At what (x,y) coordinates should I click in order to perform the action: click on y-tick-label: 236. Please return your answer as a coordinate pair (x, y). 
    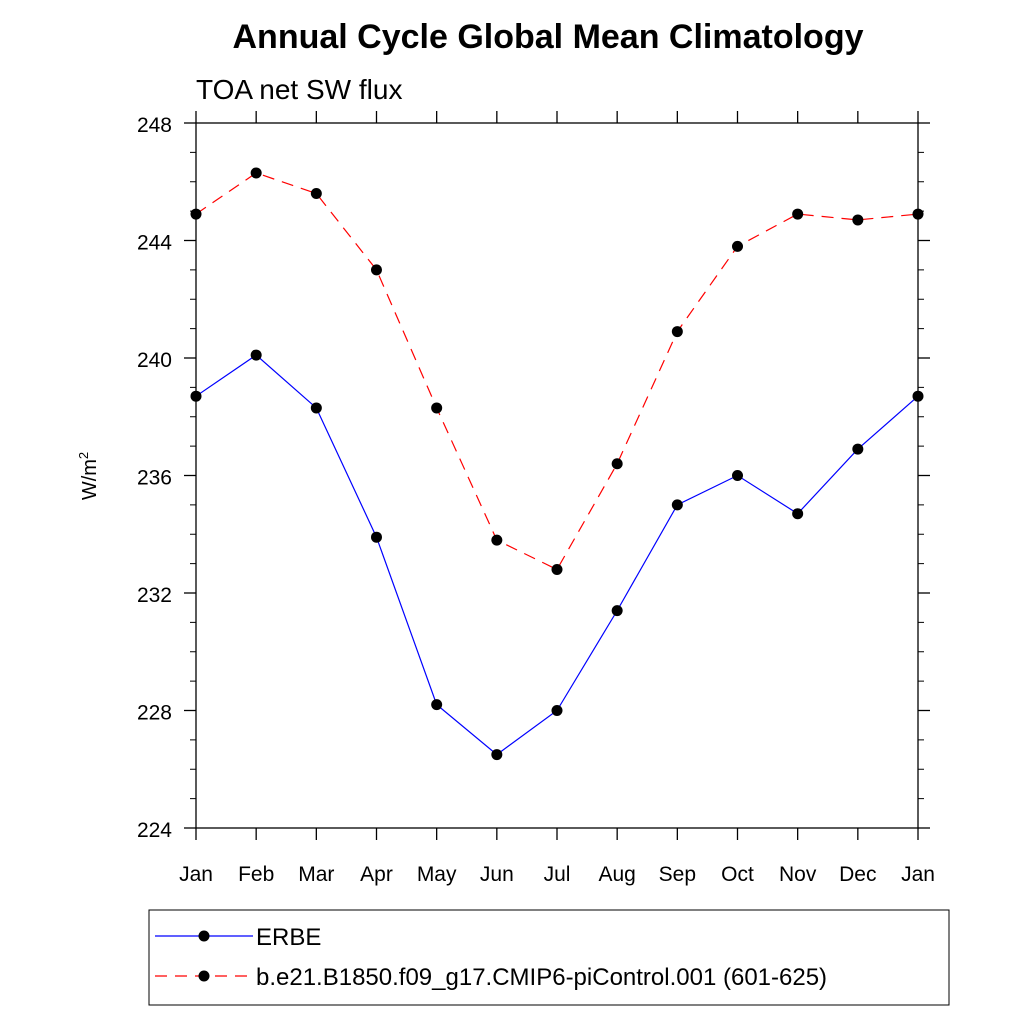
    Looking at the image, I should click on (154, 478).